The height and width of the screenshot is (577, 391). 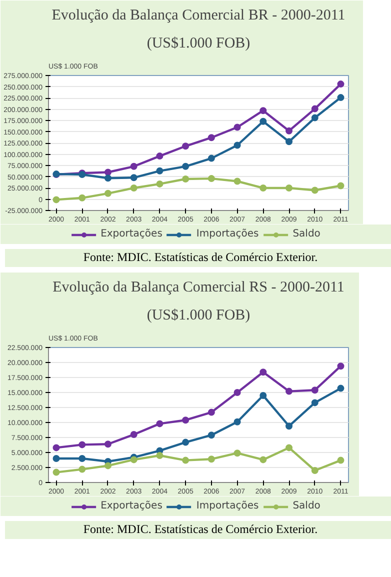 I want to click on chart-title: Evolução da Balança Comercial BR - 2000-2011, so click(x=199, y=16).